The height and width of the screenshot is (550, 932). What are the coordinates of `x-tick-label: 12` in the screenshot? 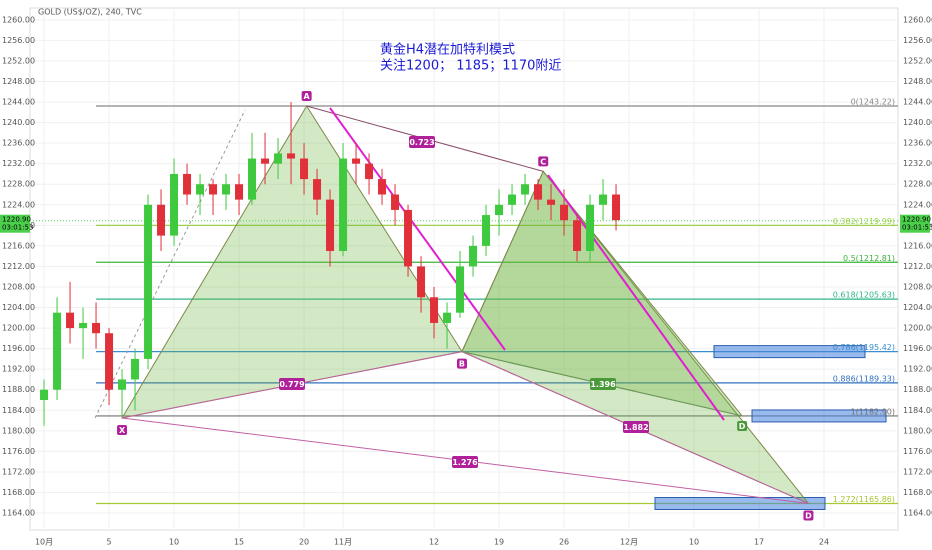 It's located at (434, 542).